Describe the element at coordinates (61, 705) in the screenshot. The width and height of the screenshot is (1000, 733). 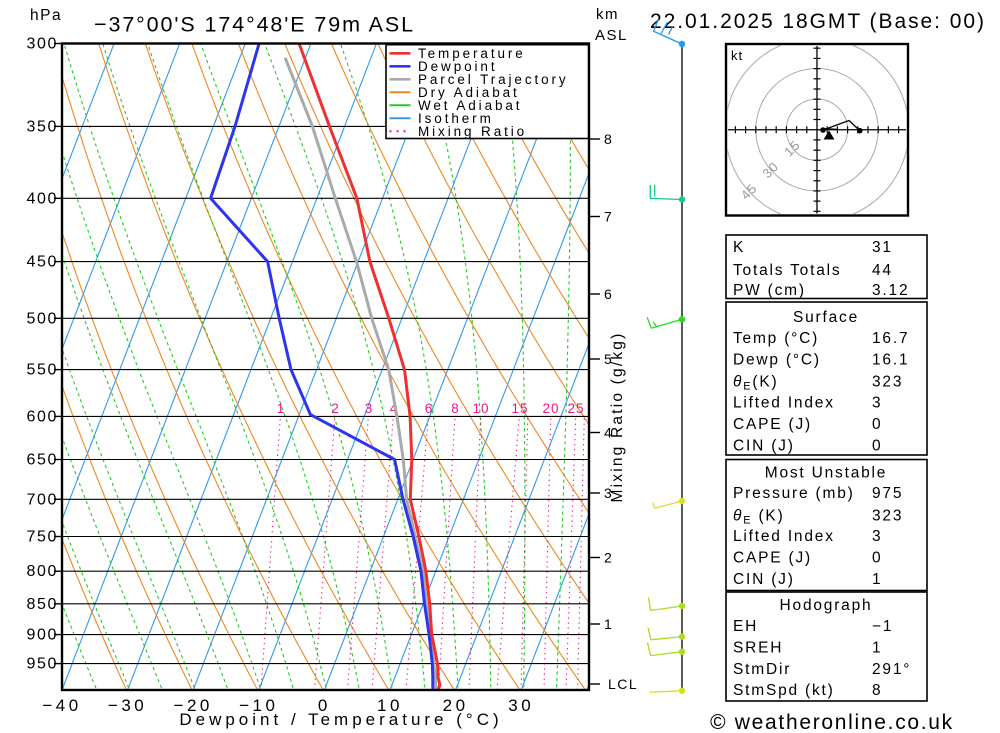
I see `svg-text: −40` at that location.